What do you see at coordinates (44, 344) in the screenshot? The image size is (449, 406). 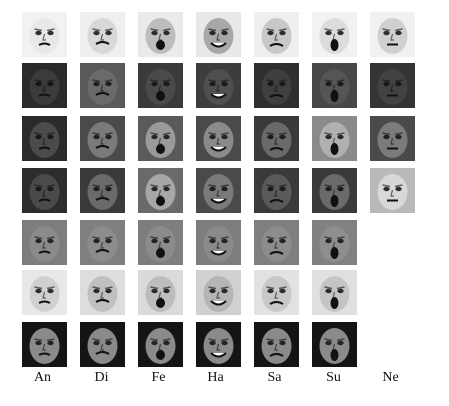 I see `face-image-r7-c1` at bounding box center [44, 344].